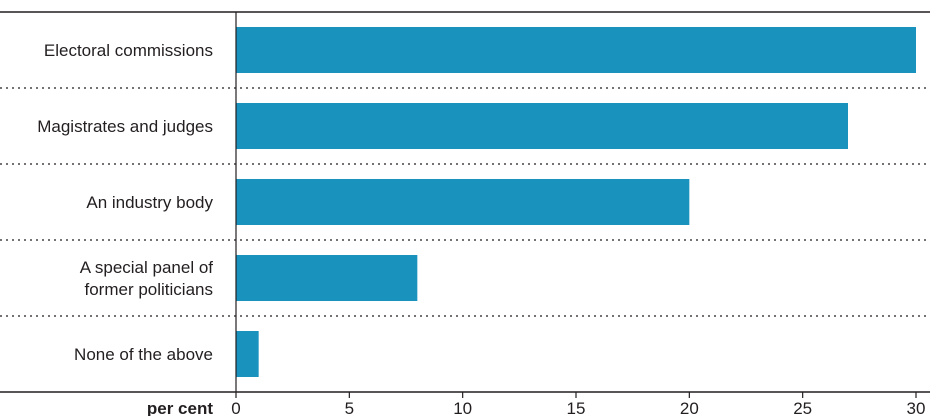 The image size is (930, 416). Describe the element at coordinates (576, 407) in the screenshot. I see `x-tick-label: 15` at that location.